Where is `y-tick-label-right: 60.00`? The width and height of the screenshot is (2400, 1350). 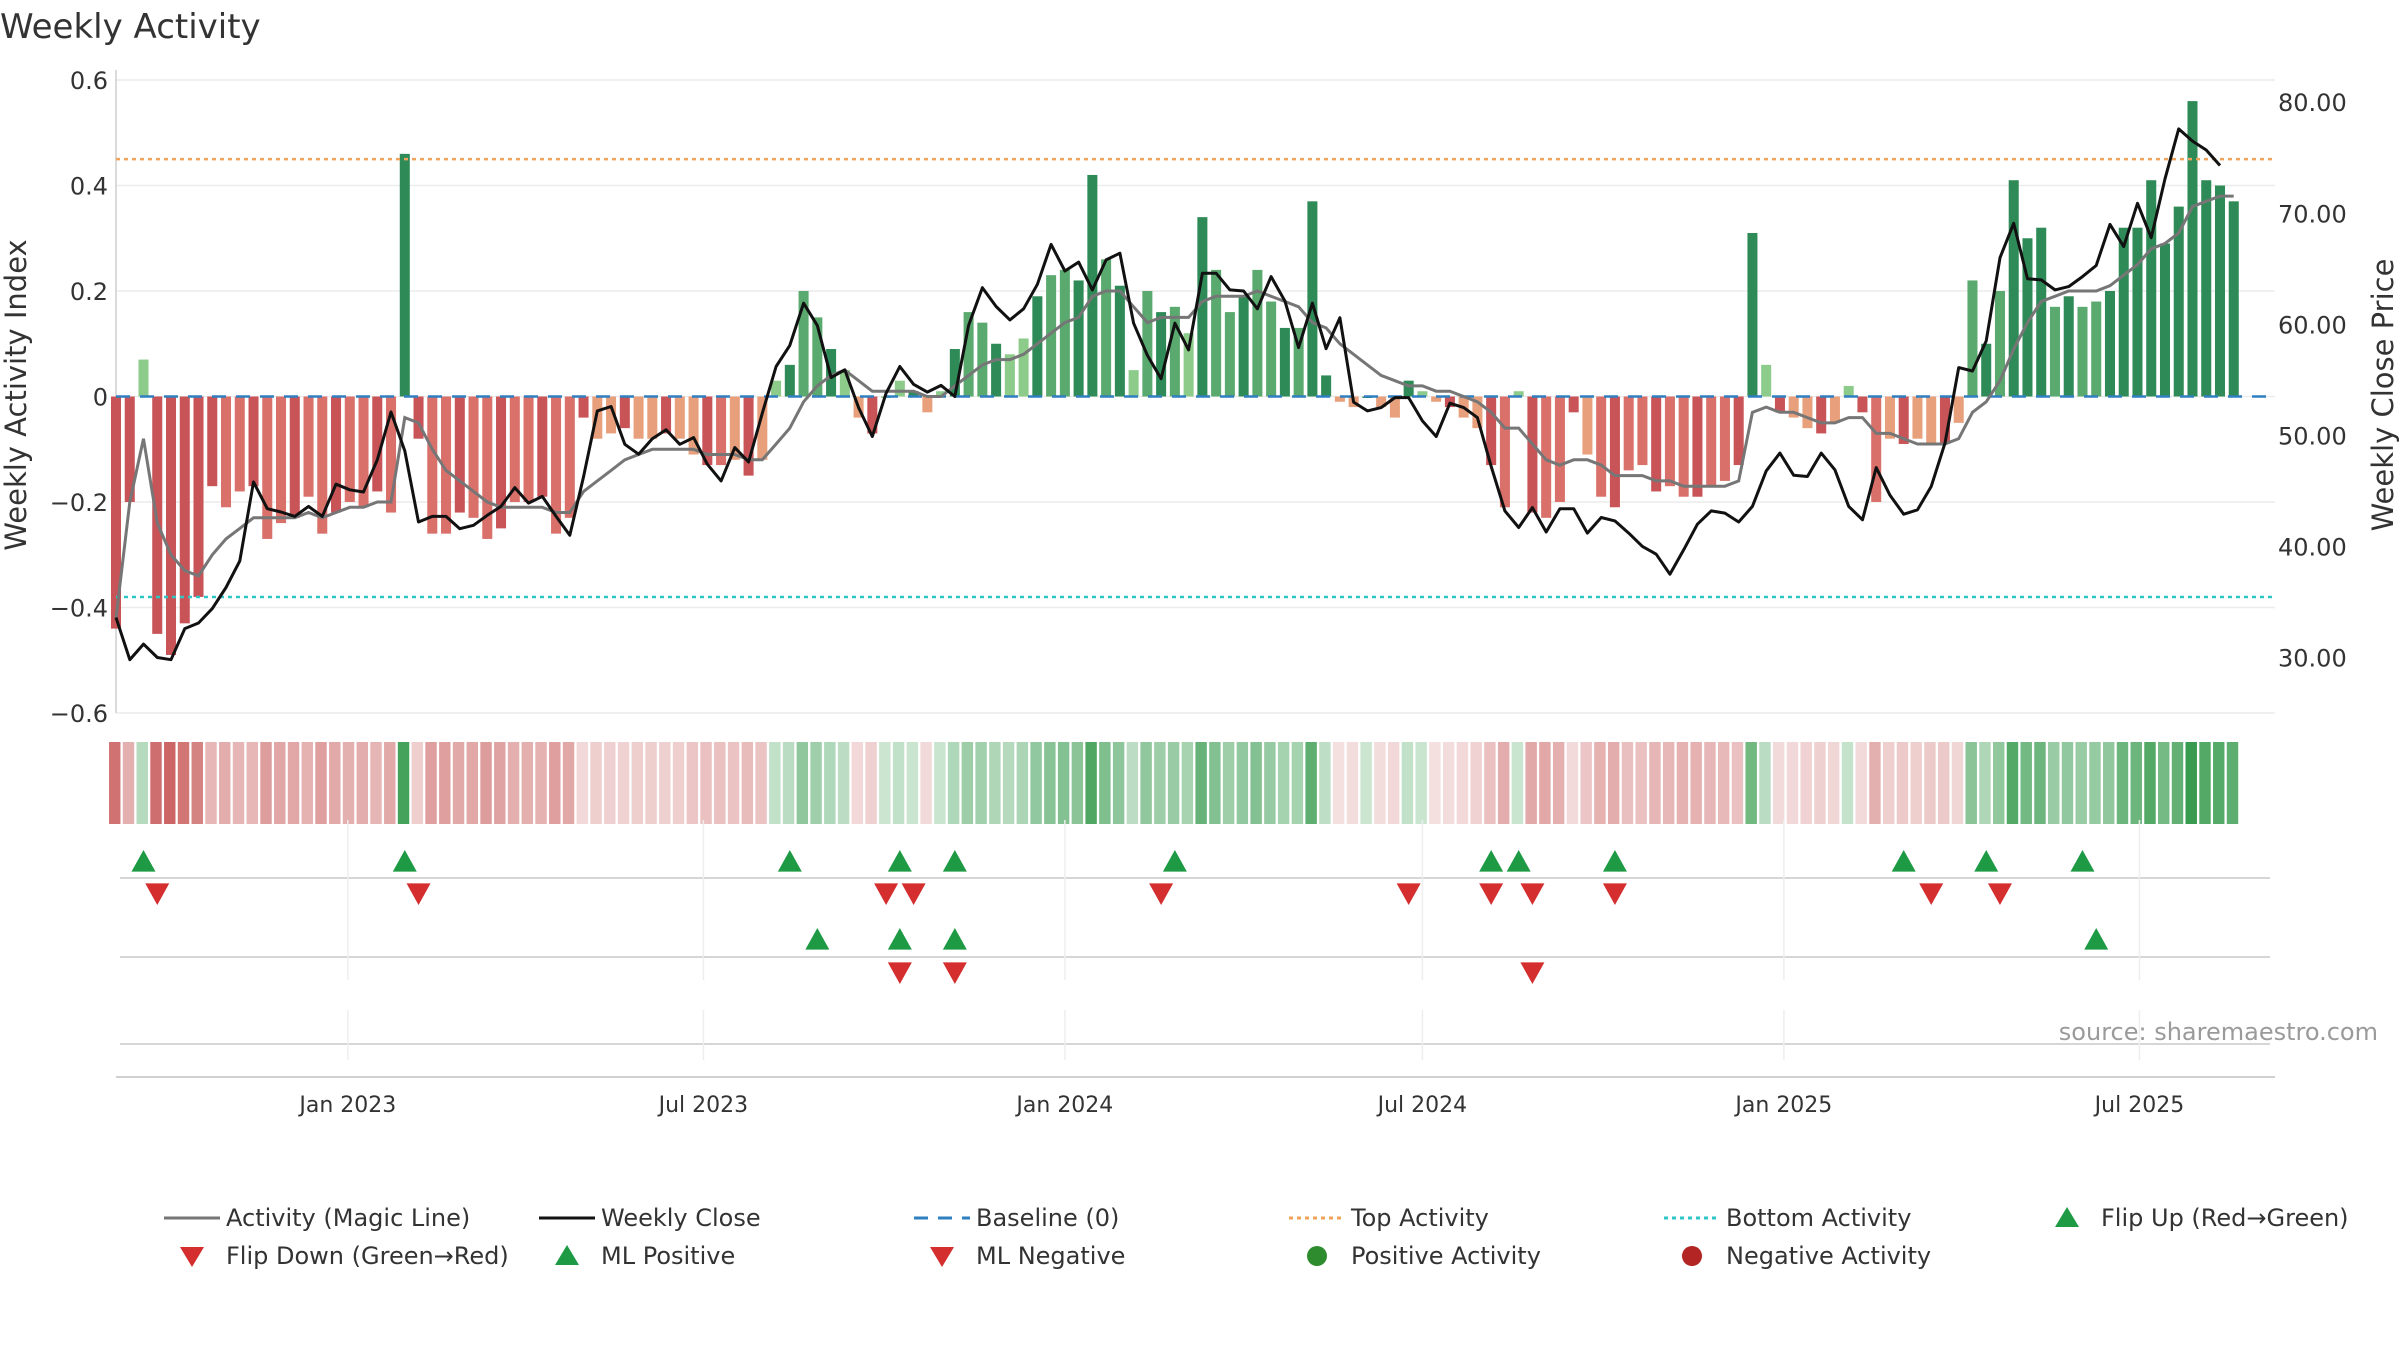 y-tick-label-right: 60.00 is located at coordinates (2312, 325).